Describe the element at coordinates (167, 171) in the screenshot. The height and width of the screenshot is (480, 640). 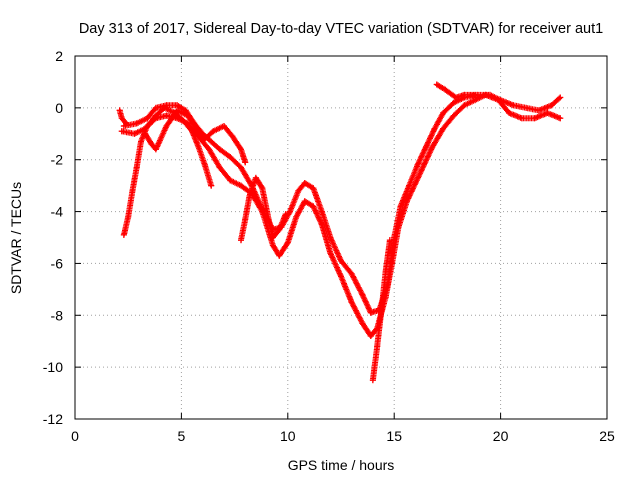
I see `series-track-c` at that location.